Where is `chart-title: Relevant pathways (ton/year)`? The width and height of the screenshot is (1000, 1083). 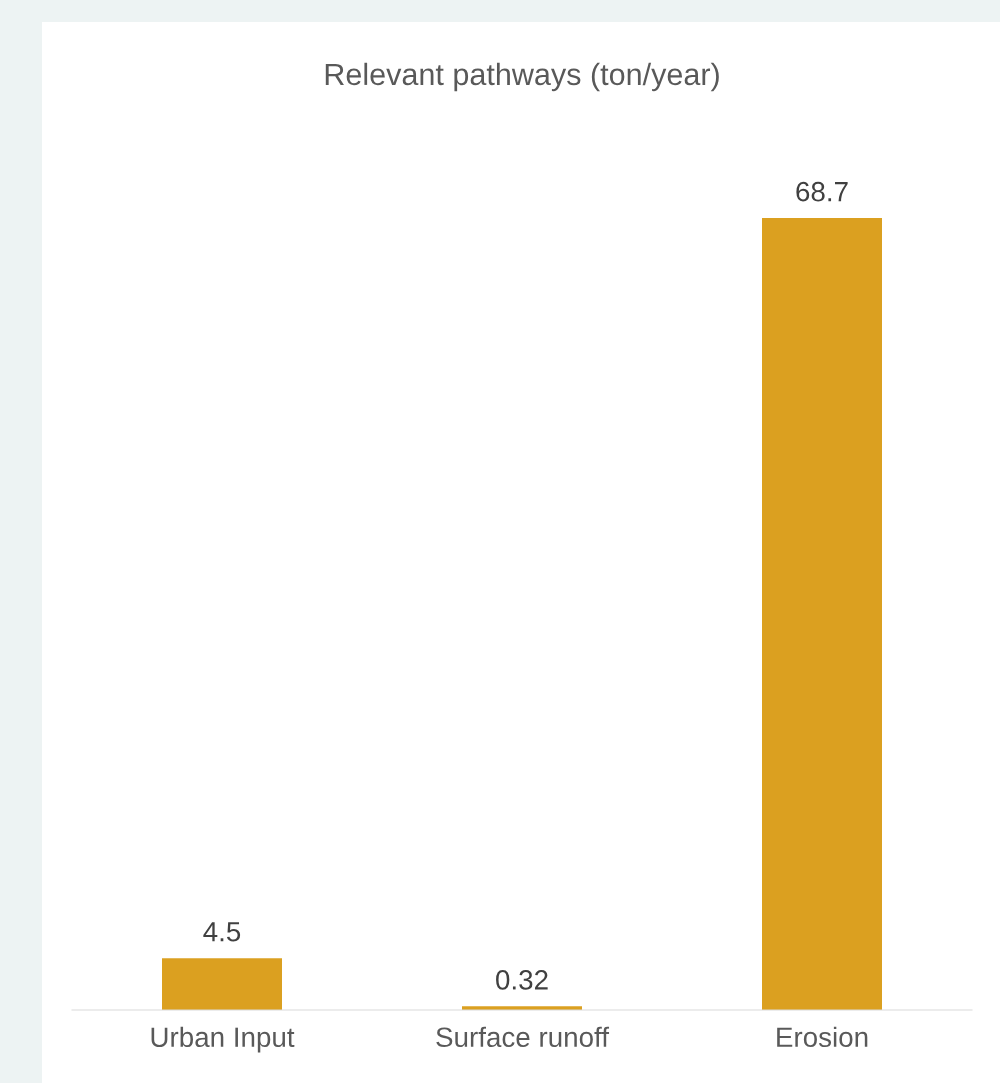 chart-title: Relevant pathways (ton/year) is located at coordinates (522, 77).